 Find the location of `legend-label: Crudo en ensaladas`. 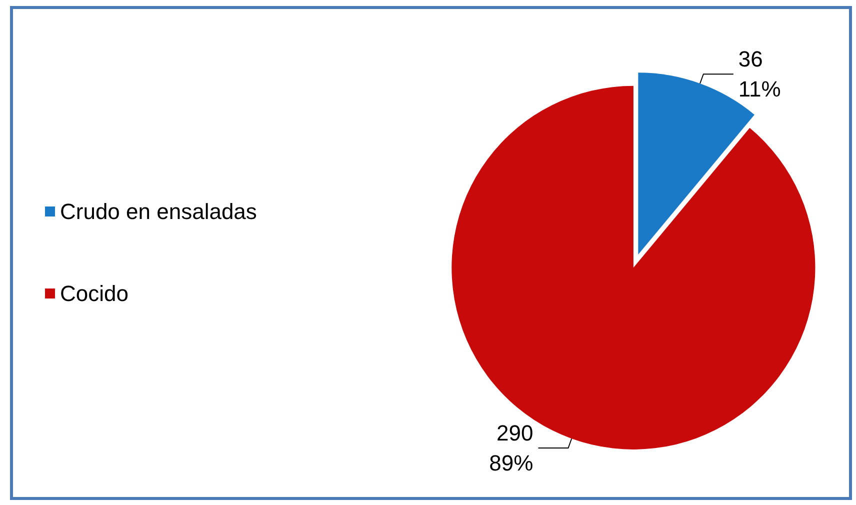

legend-label: Crudo en ensaladas is located at coordinates (158, 211).